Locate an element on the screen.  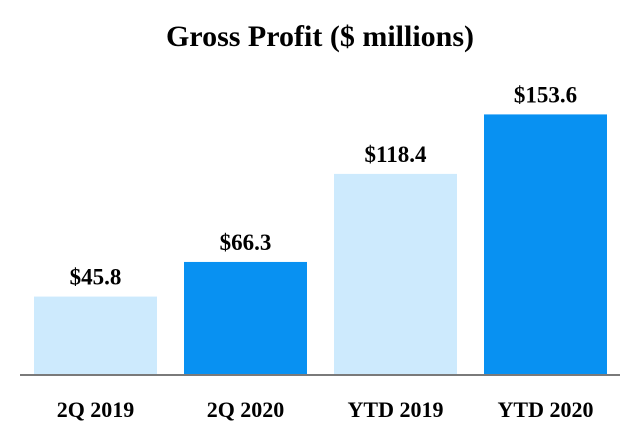
value-label-3: $118.4 is located at coordinates (396, 154).